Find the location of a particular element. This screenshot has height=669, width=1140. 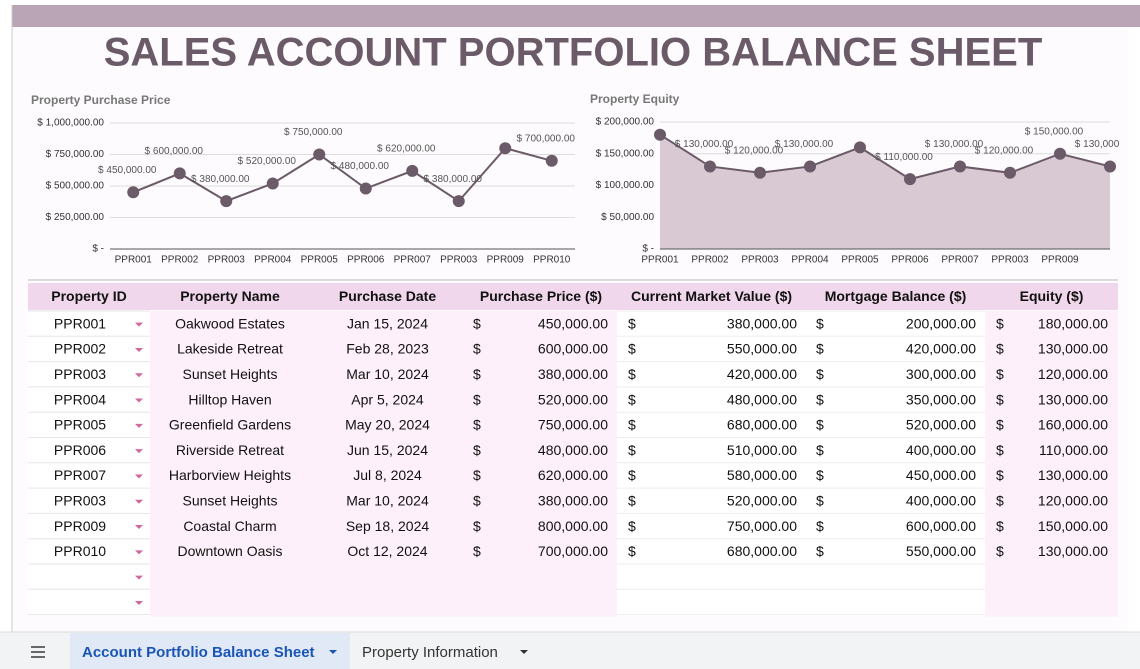

x-tick-label: PPR006 is located at coordinates (910, 260).